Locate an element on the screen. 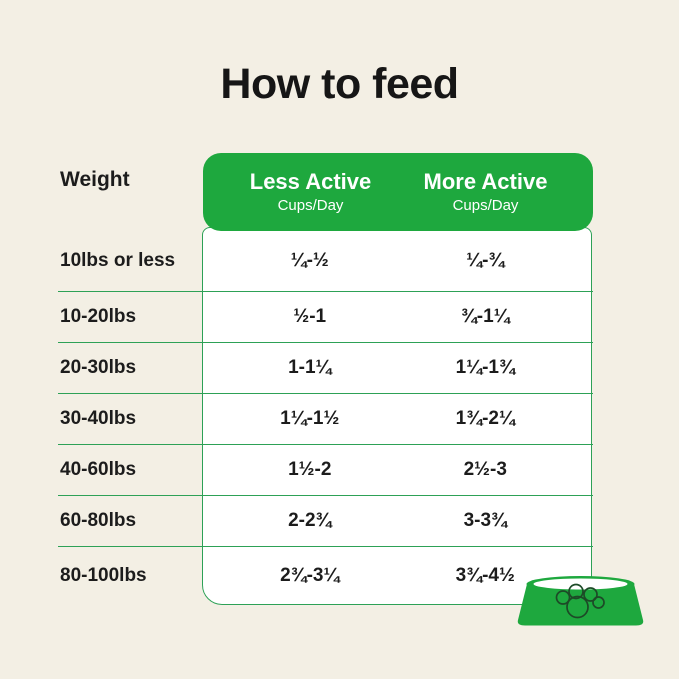 The width and height of the screenshot is (679, 679). less-active-value: 2¾-3¼ is located at coordinates (310, 575).